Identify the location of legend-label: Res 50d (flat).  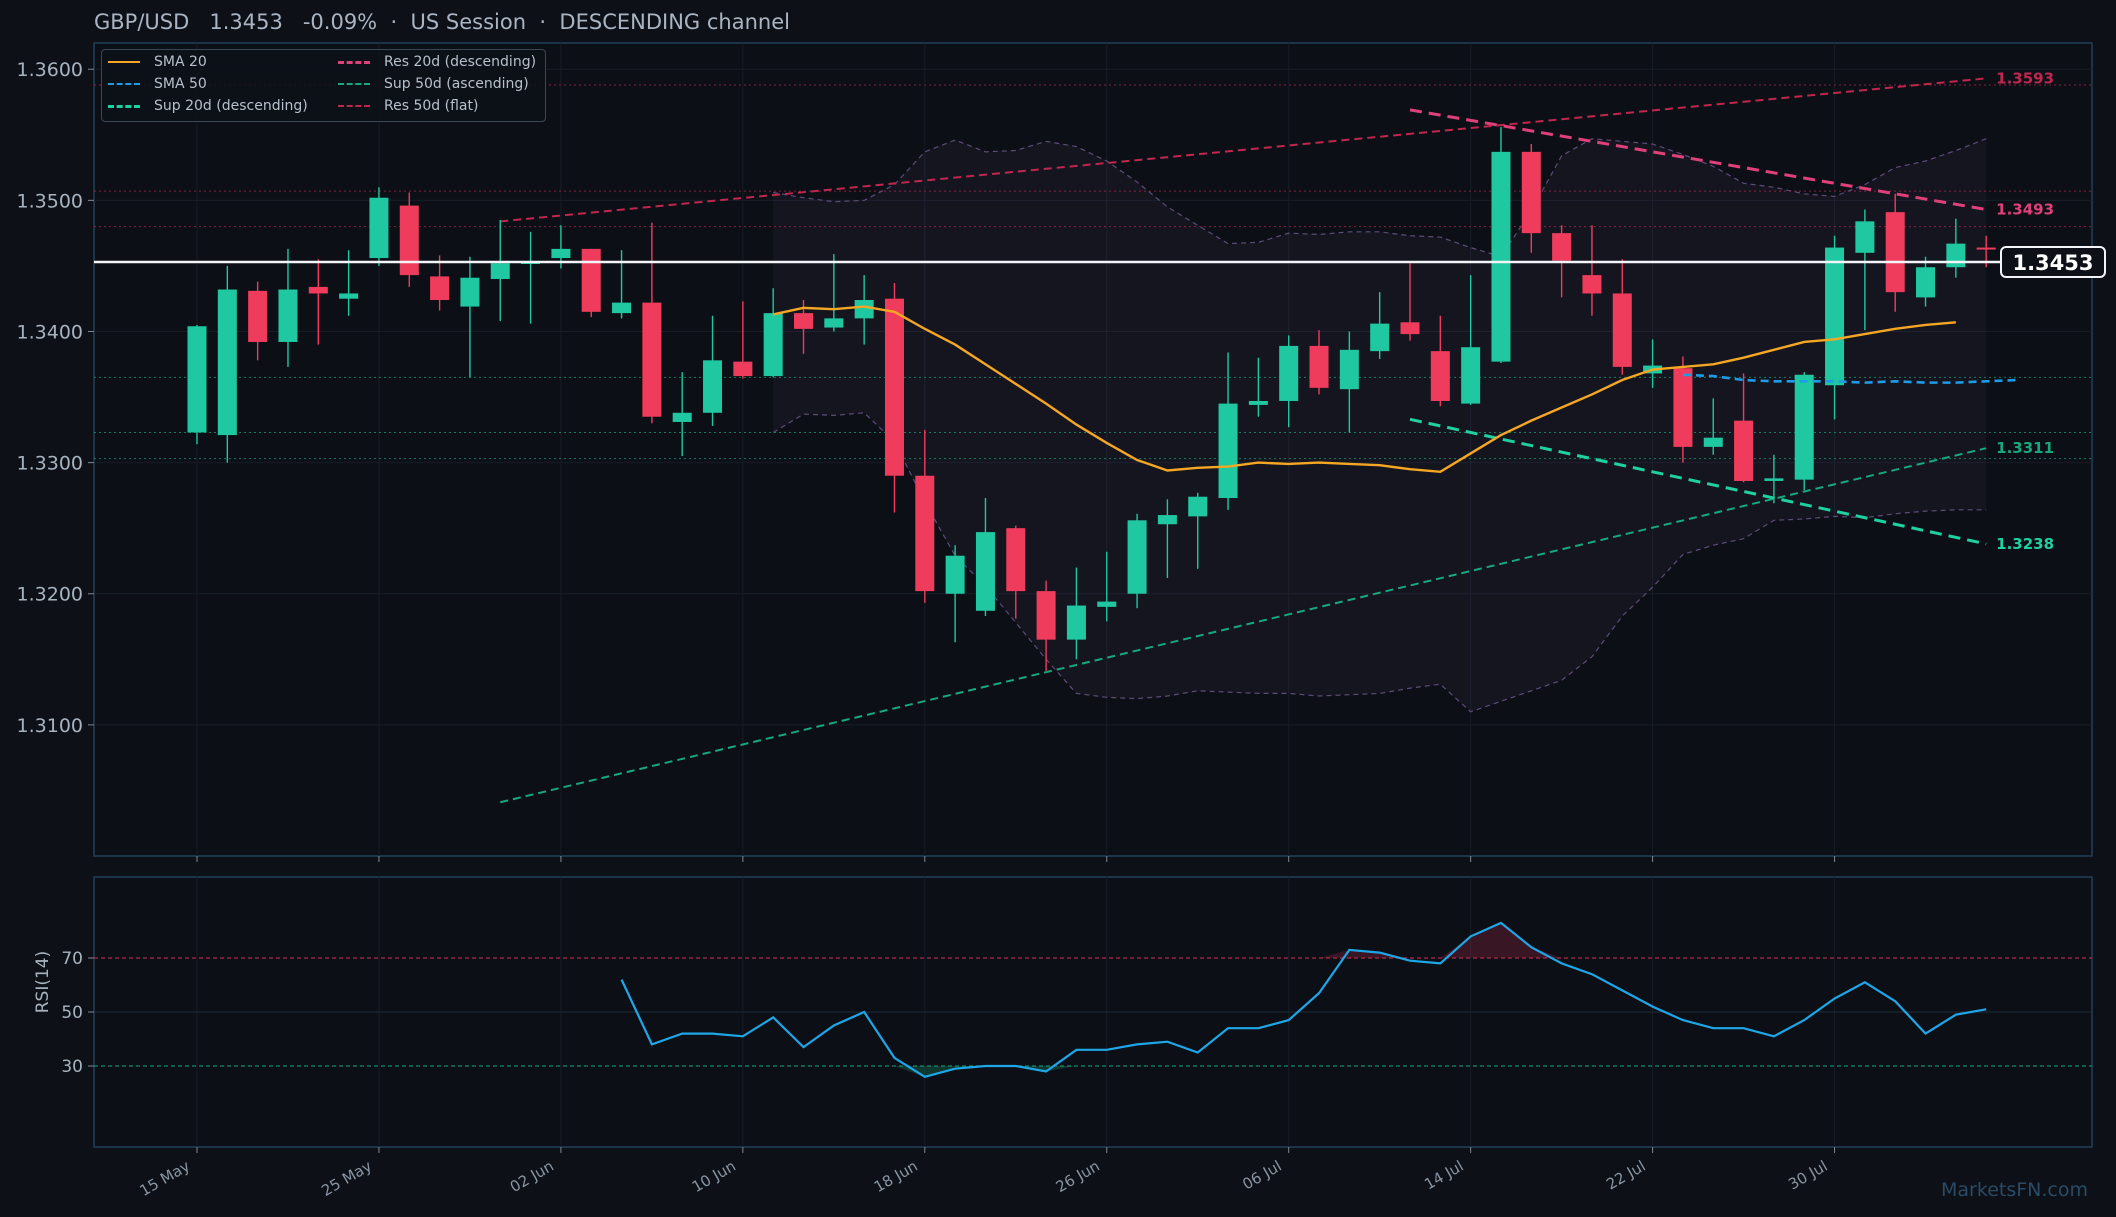
(431, 106).